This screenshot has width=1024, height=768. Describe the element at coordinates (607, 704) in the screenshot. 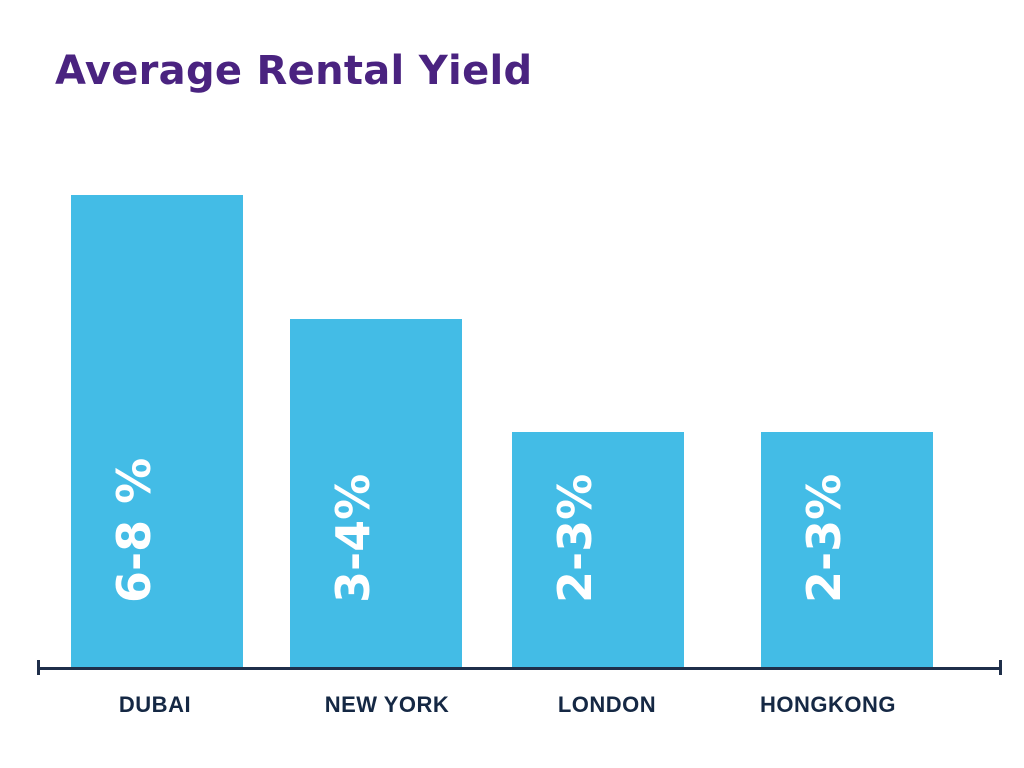

I see `category-label-london: LONDON` at that location.